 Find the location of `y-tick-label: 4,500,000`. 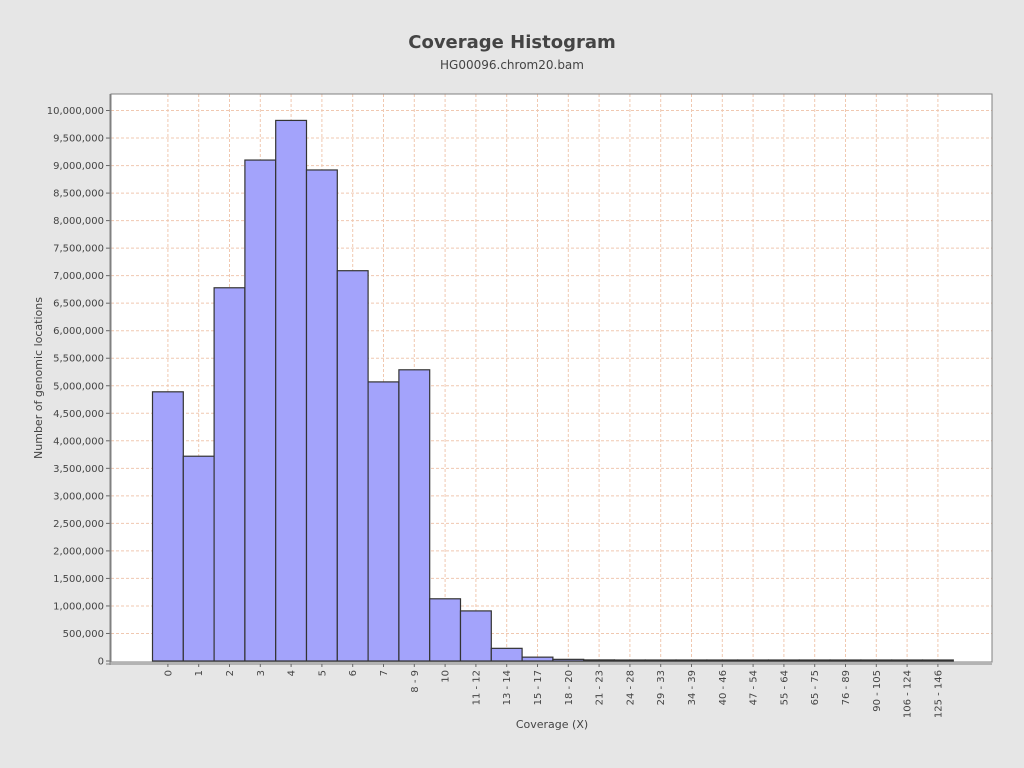

y-tick-label: 4,500,000 is located at coordinates (78, 414).